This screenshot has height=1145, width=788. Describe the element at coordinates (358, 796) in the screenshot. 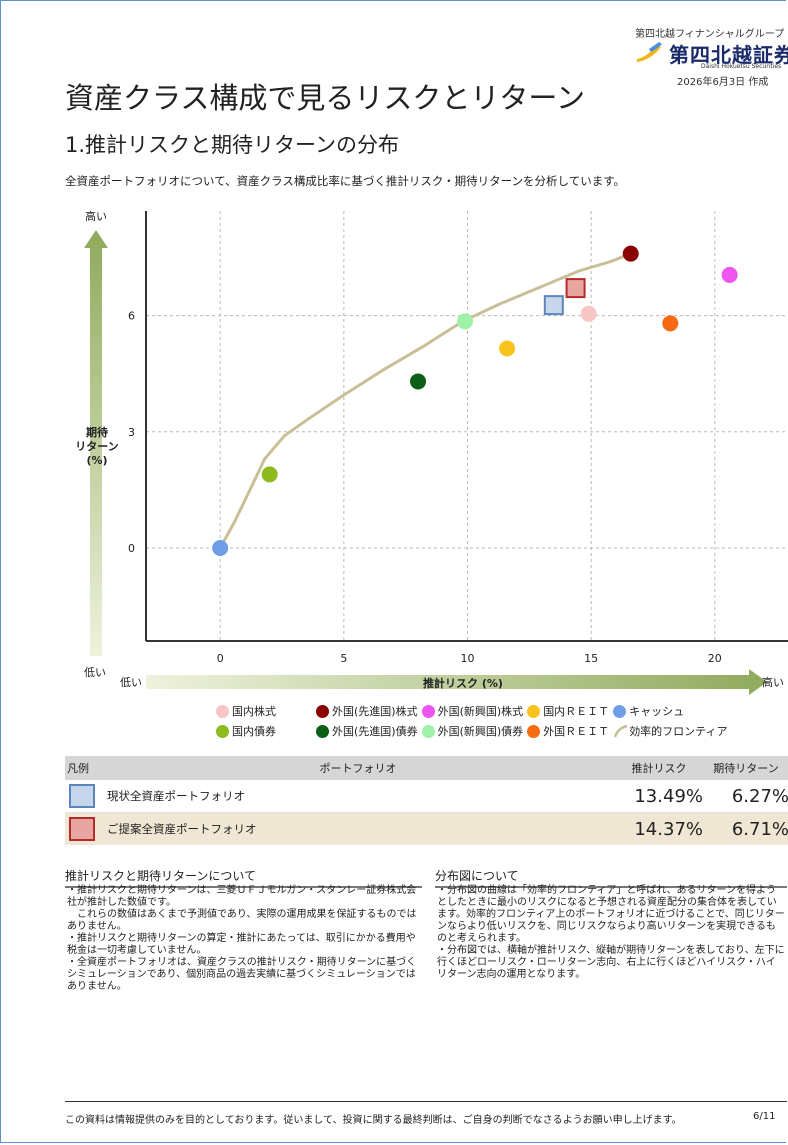

I see `portfolio-name: 現状全資産ポートフォリオ` at that location.